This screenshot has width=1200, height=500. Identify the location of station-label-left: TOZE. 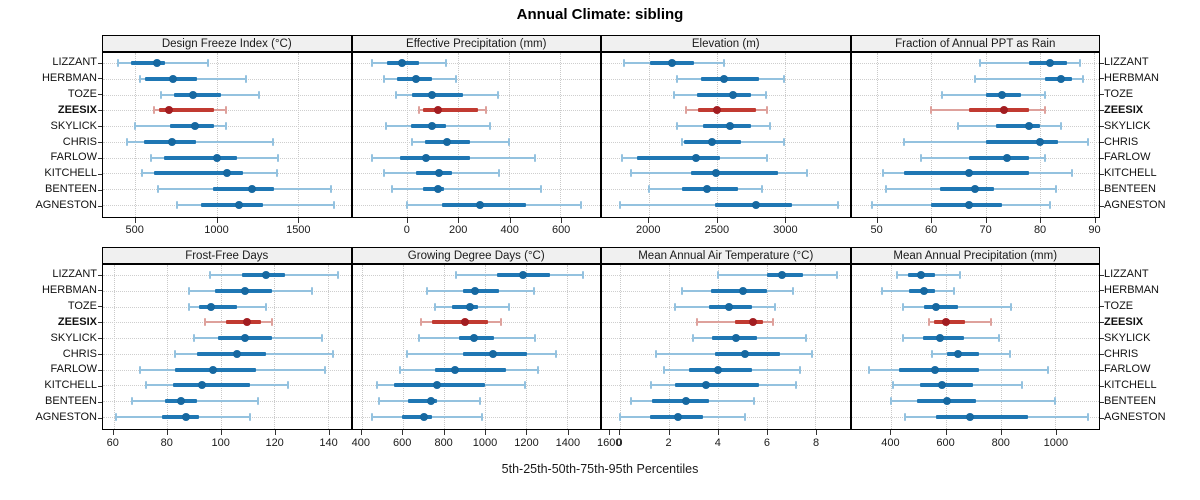
(82, 305).